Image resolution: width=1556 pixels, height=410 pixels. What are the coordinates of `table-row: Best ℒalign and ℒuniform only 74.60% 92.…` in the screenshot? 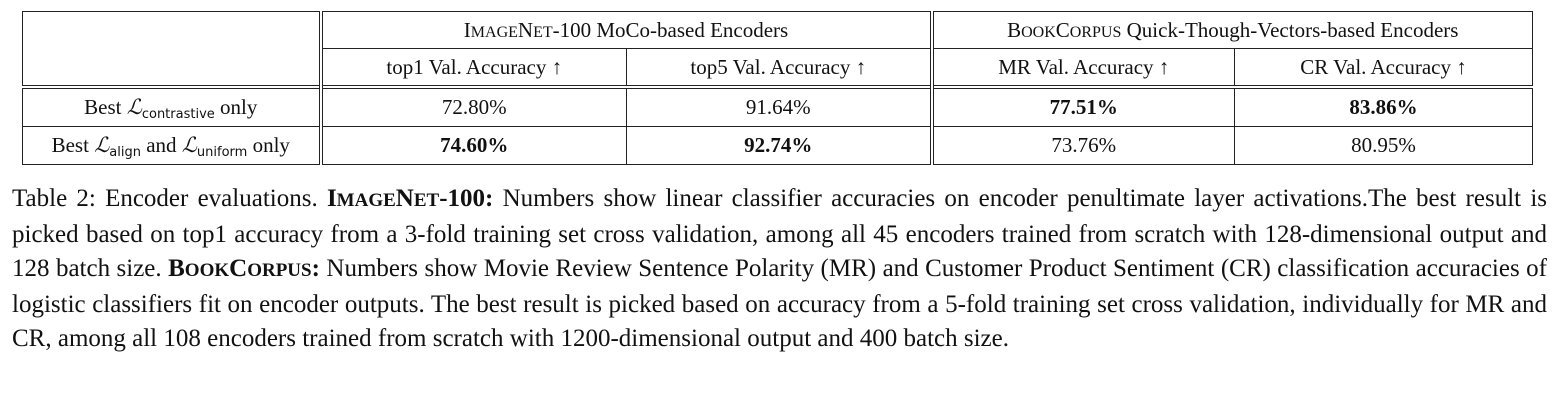 It's located at (778, 145).